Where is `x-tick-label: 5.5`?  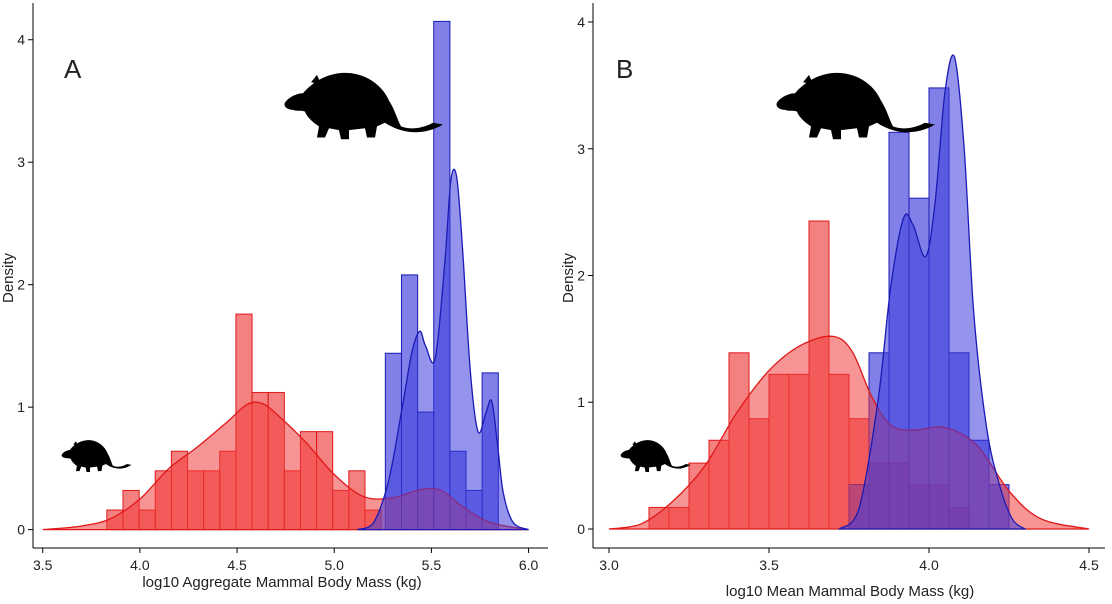 x-tick-label: 5.5 is located at coordinates (432, 565).